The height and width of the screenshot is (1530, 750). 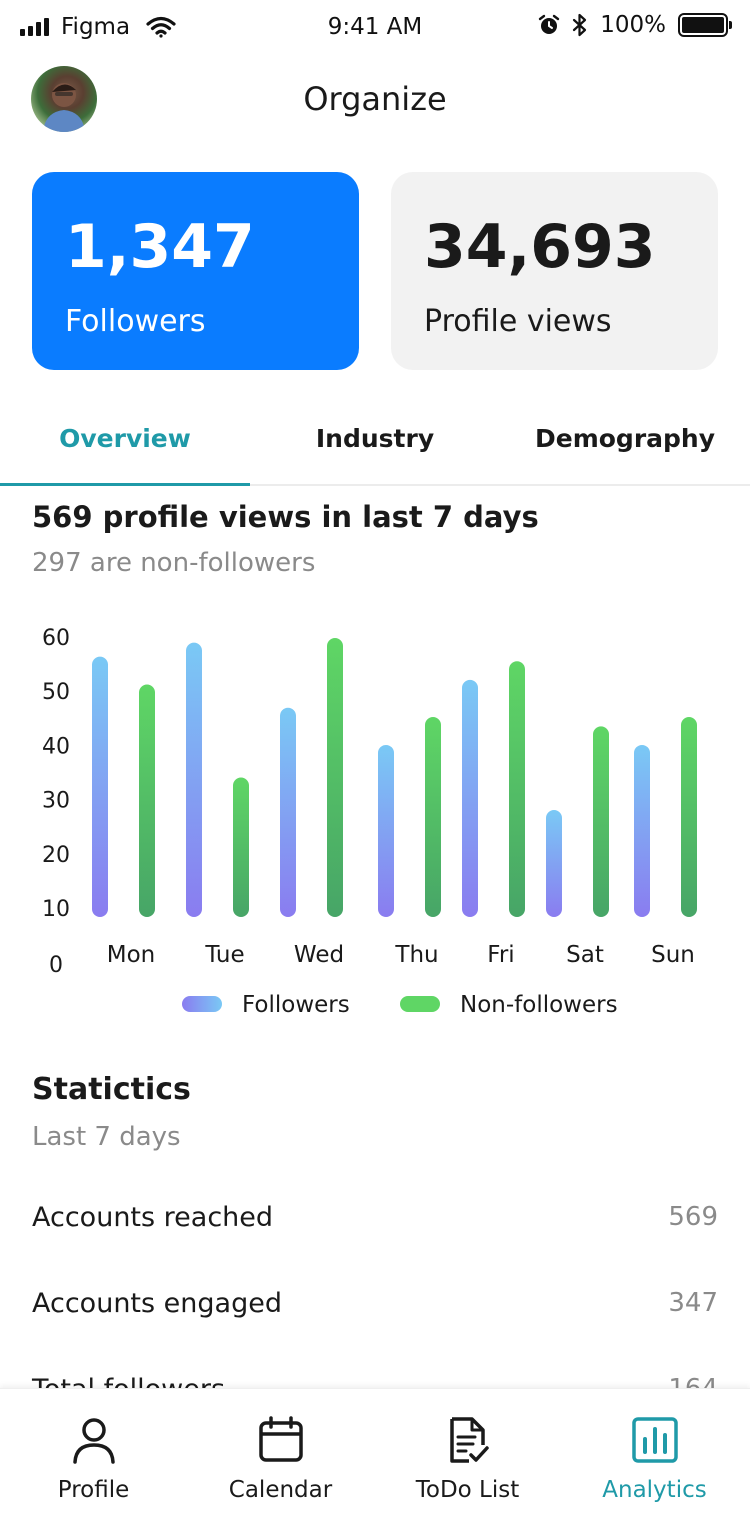 I want to click on x-tick-label: Tue, so click(x=224, y=955).